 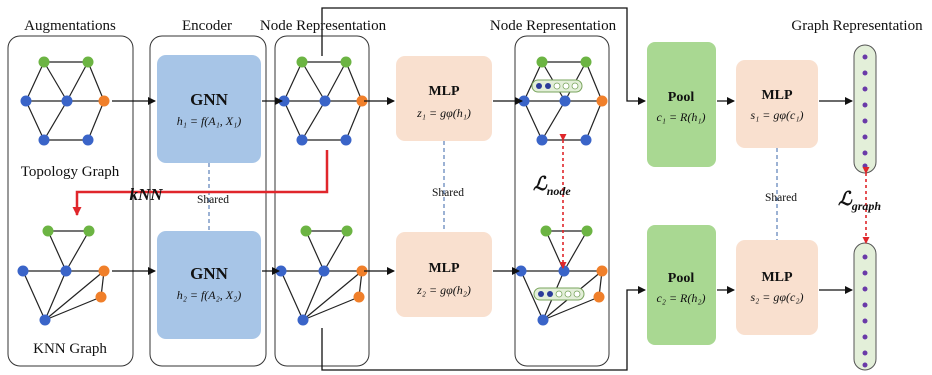 I want to click on pool-formula-top: c₁ = R(h₁), so click(x=680, y=117).